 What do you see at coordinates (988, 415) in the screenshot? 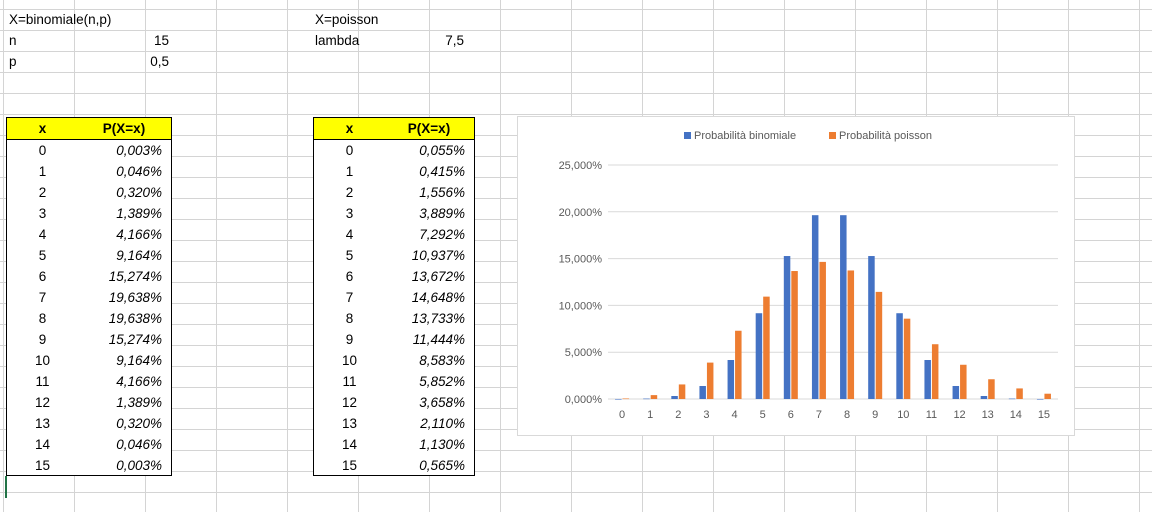
I see `x-tick-label: 13` at bounding box center [988, 415].